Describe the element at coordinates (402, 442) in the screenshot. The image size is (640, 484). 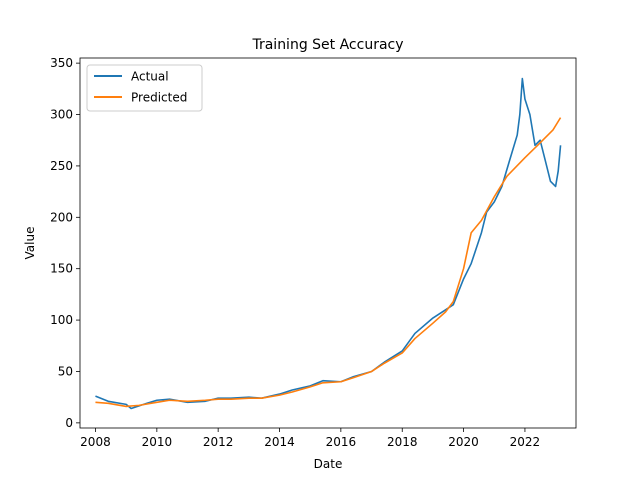
I see `x-tick-label: 2018` at that location.